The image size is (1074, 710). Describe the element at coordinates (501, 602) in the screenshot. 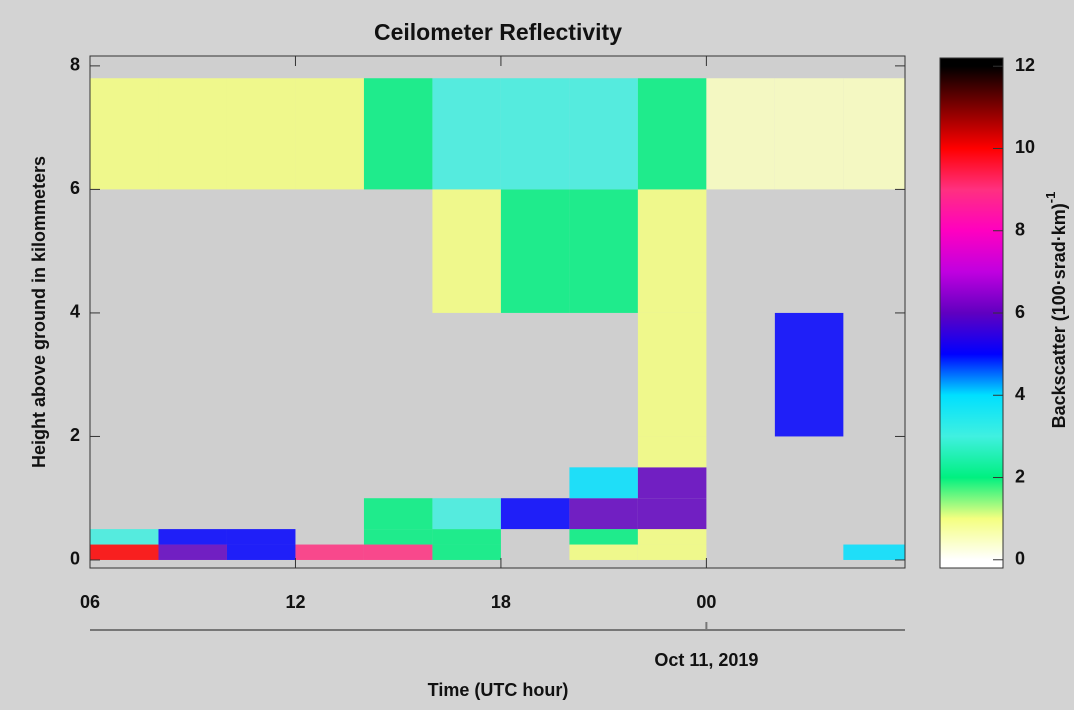

I see `x-tick-label: 18` at that location.